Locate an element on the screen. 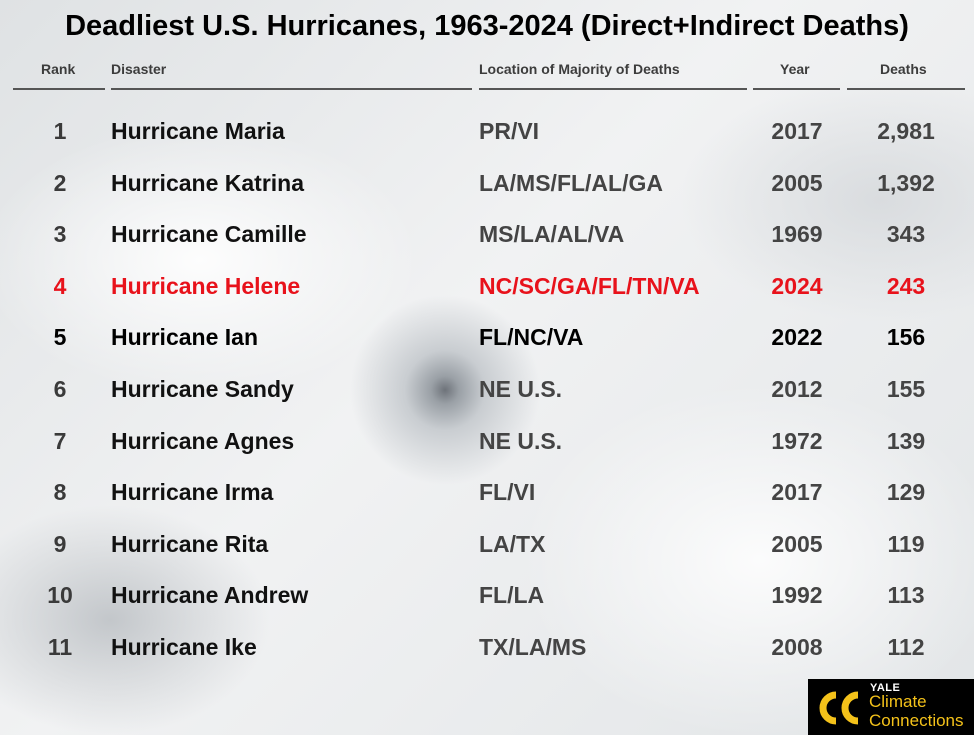 Image resolution: width=974 pixels, height=735 pixels. table-row: 10 Hurricane Andrew FL/LA 1992 113 is located at coordinates (487, 595).